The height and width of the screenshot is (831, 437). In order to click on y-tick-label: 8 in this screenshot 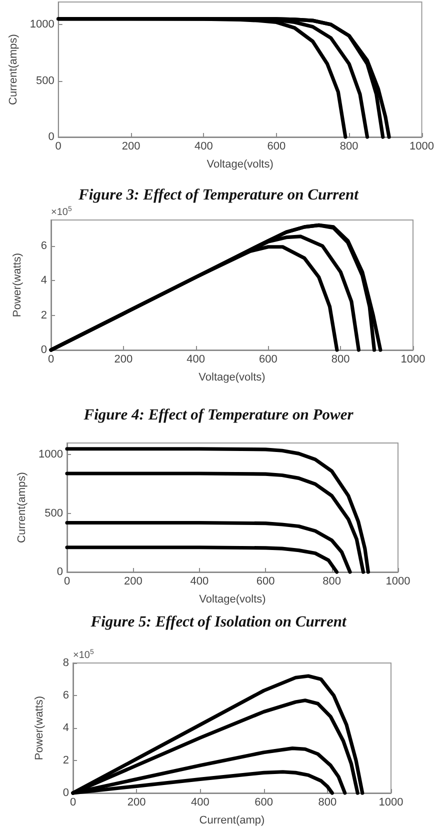, I will do `click(65, 663)`.